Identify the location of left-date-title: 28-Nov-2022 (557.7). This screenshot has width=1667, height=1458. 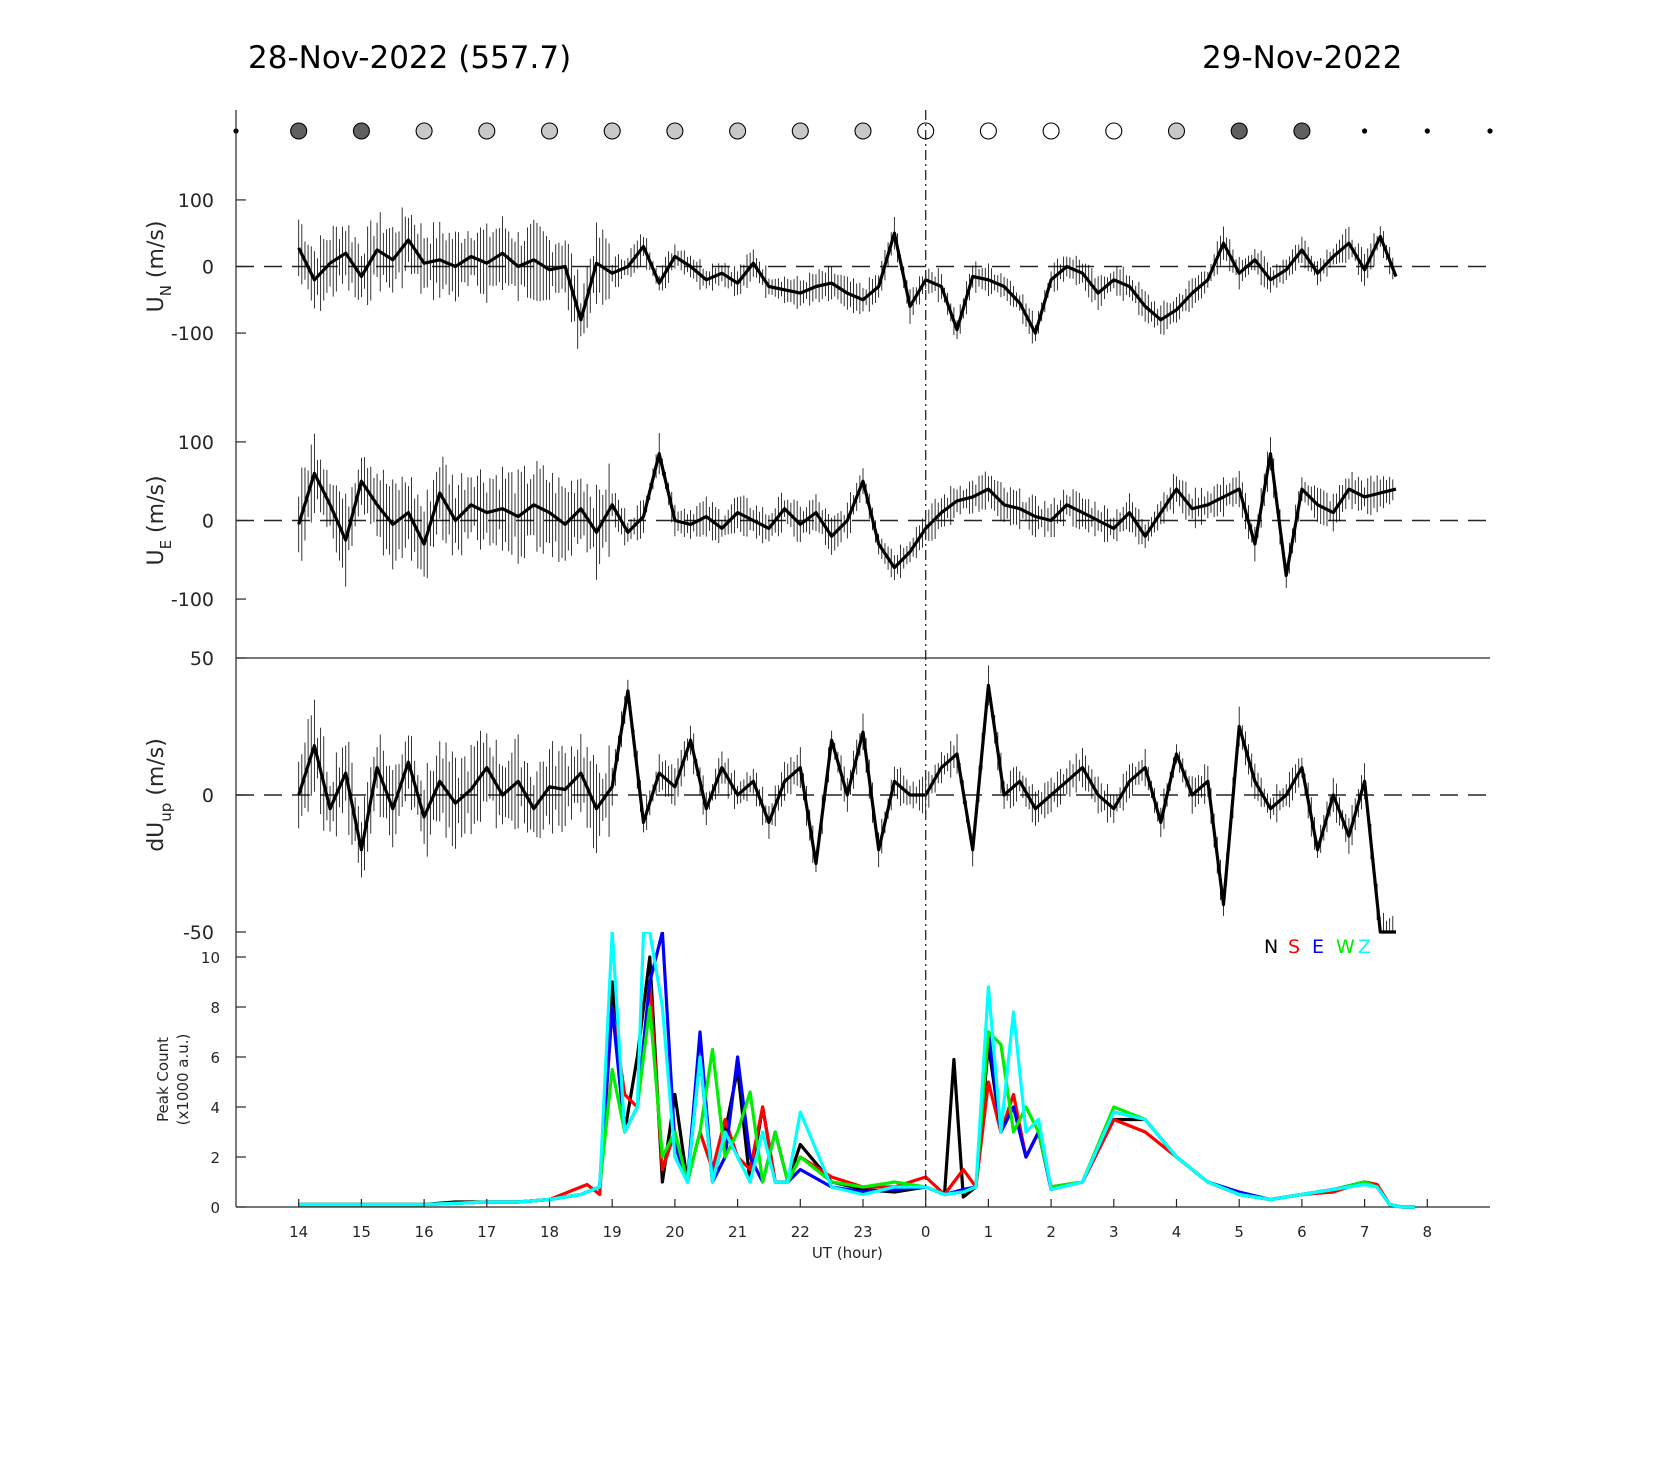
(410, 58).